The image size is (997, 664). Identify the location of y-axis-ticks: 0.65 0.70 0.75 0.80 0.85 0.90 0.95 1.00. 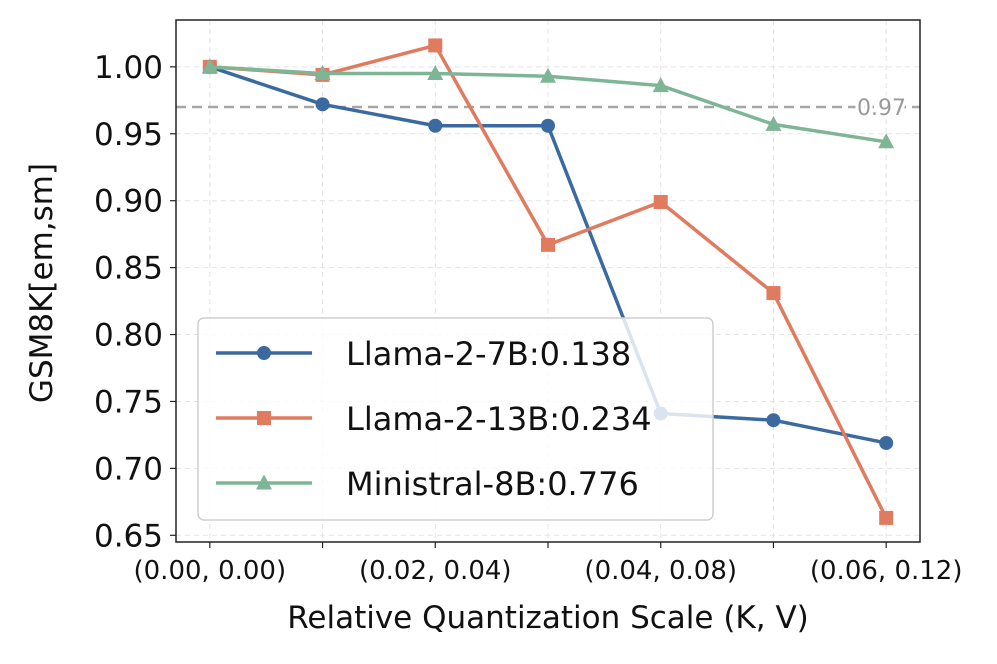
(135, 302).